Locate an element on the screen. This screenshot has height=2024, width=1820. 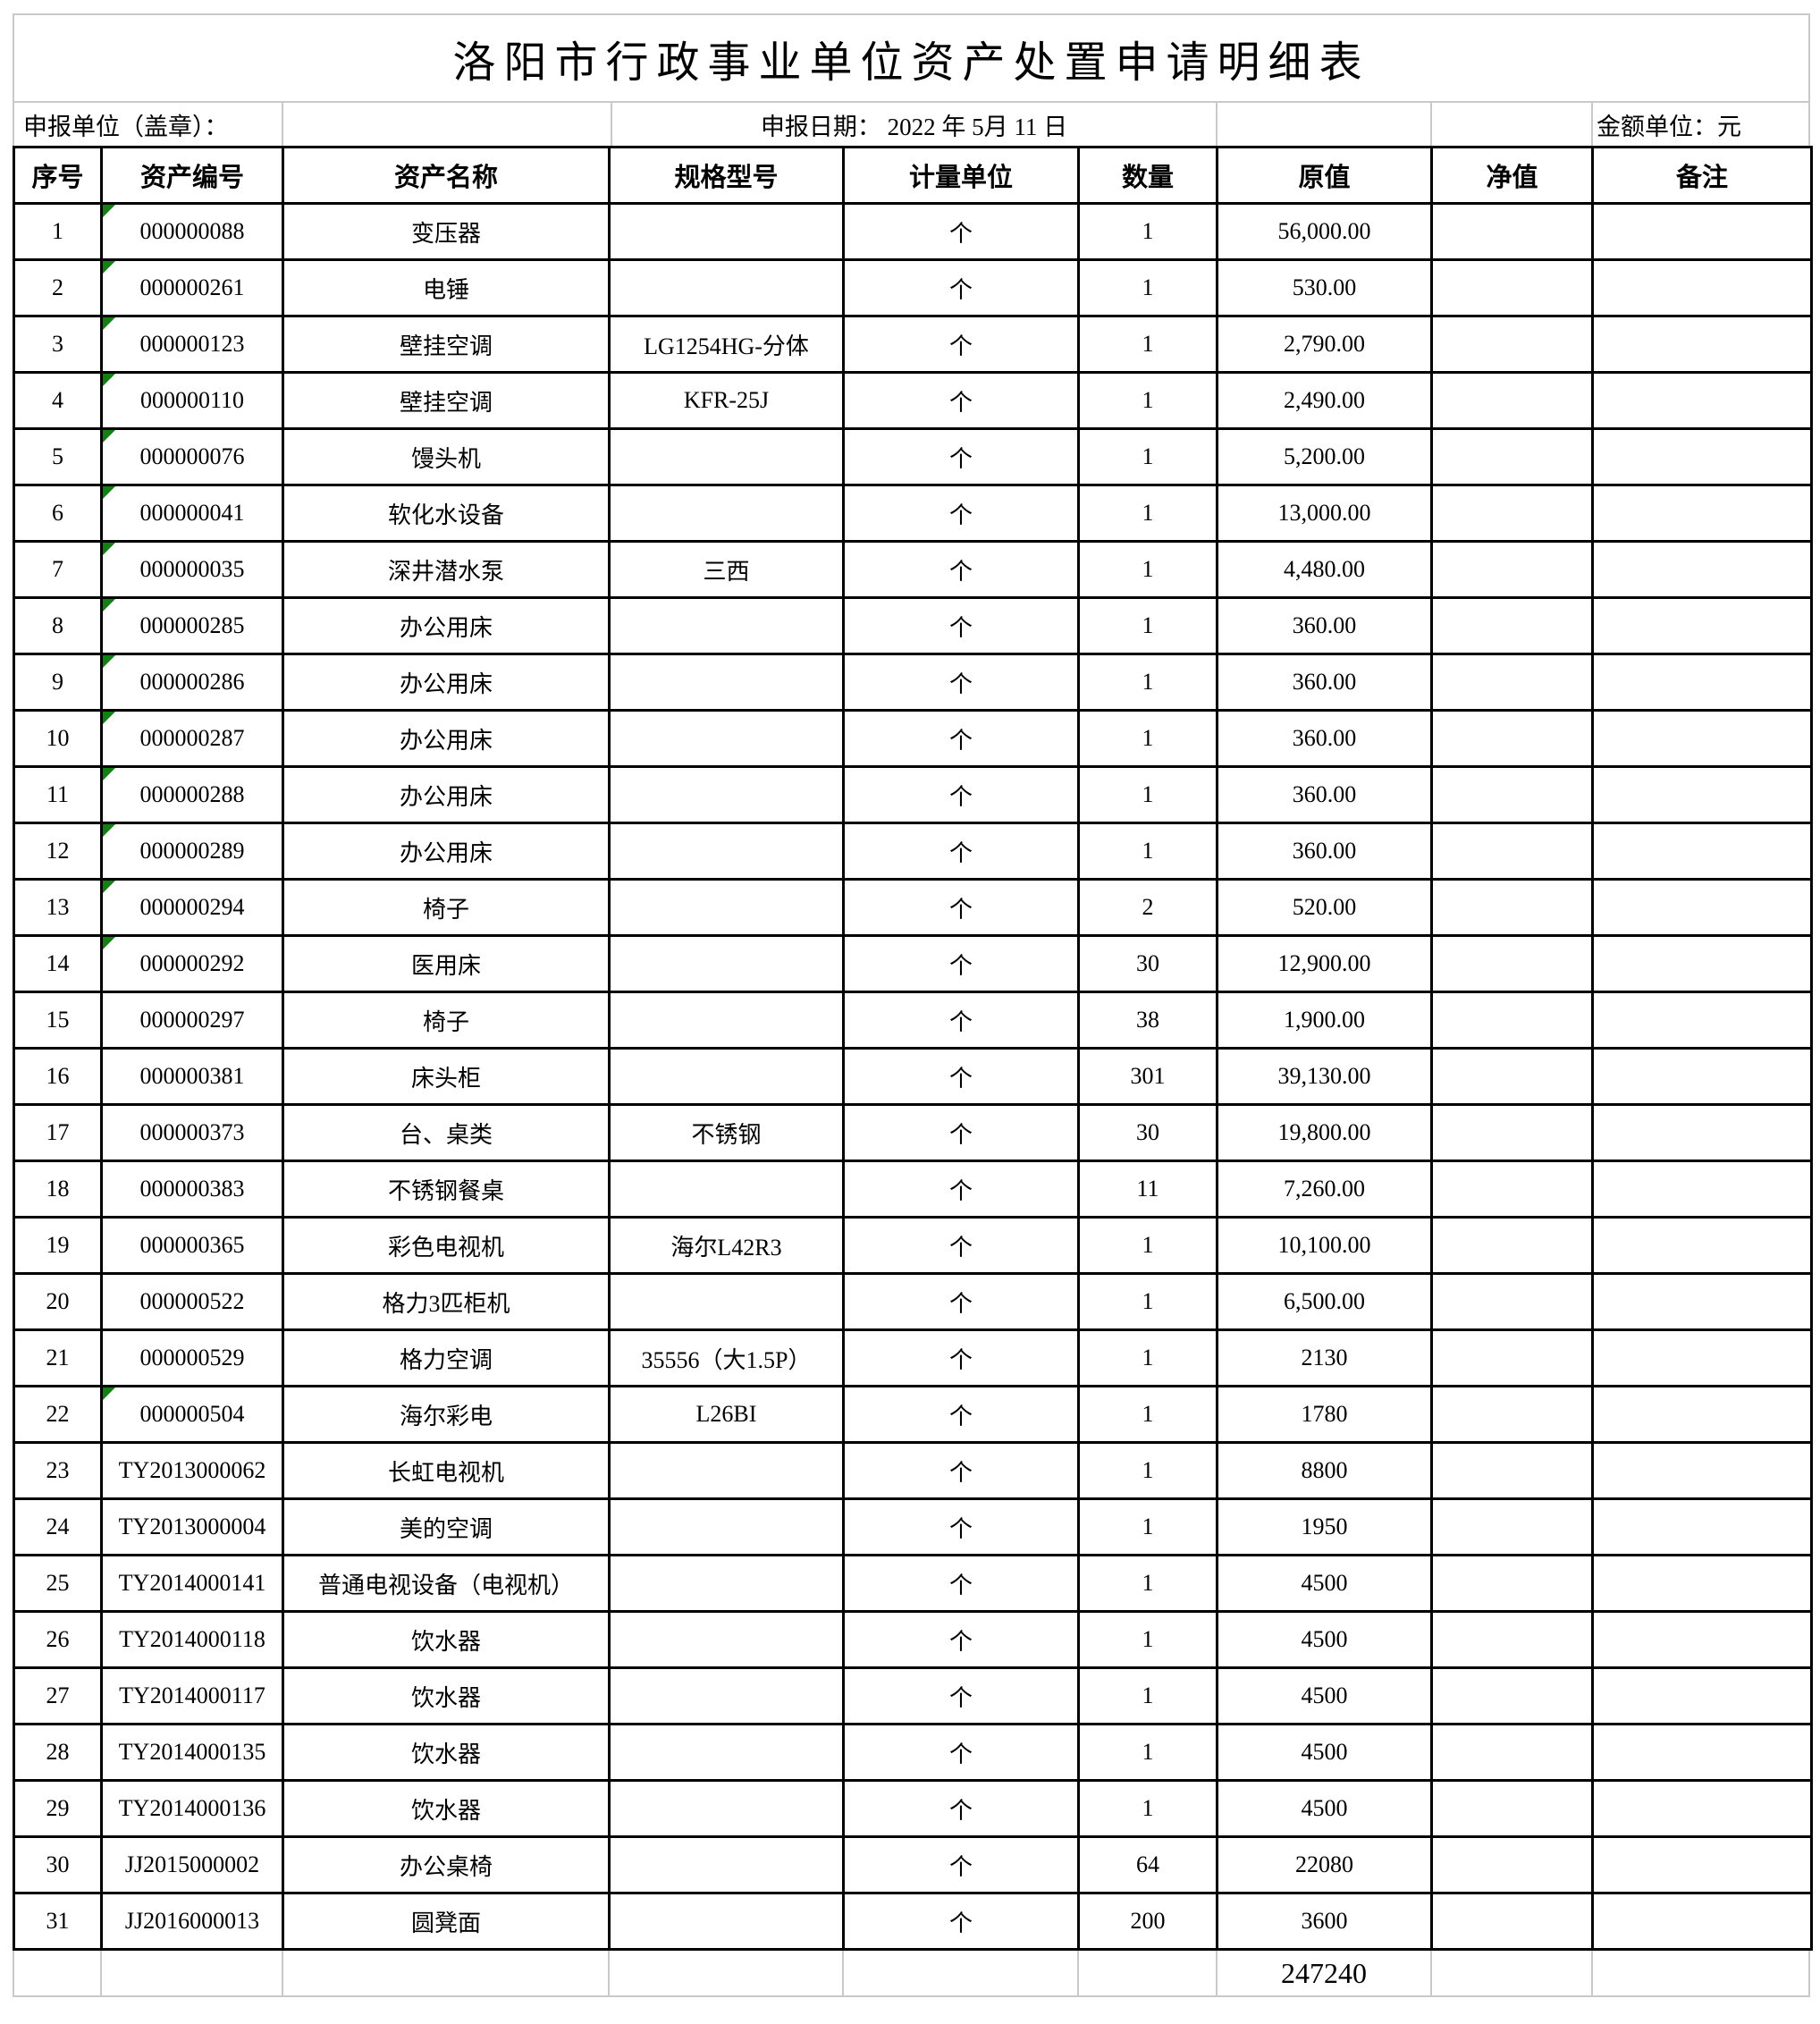
declare-date: 申报日期： 2022 年 5月 11 日 is located at coordinates (915, 124).